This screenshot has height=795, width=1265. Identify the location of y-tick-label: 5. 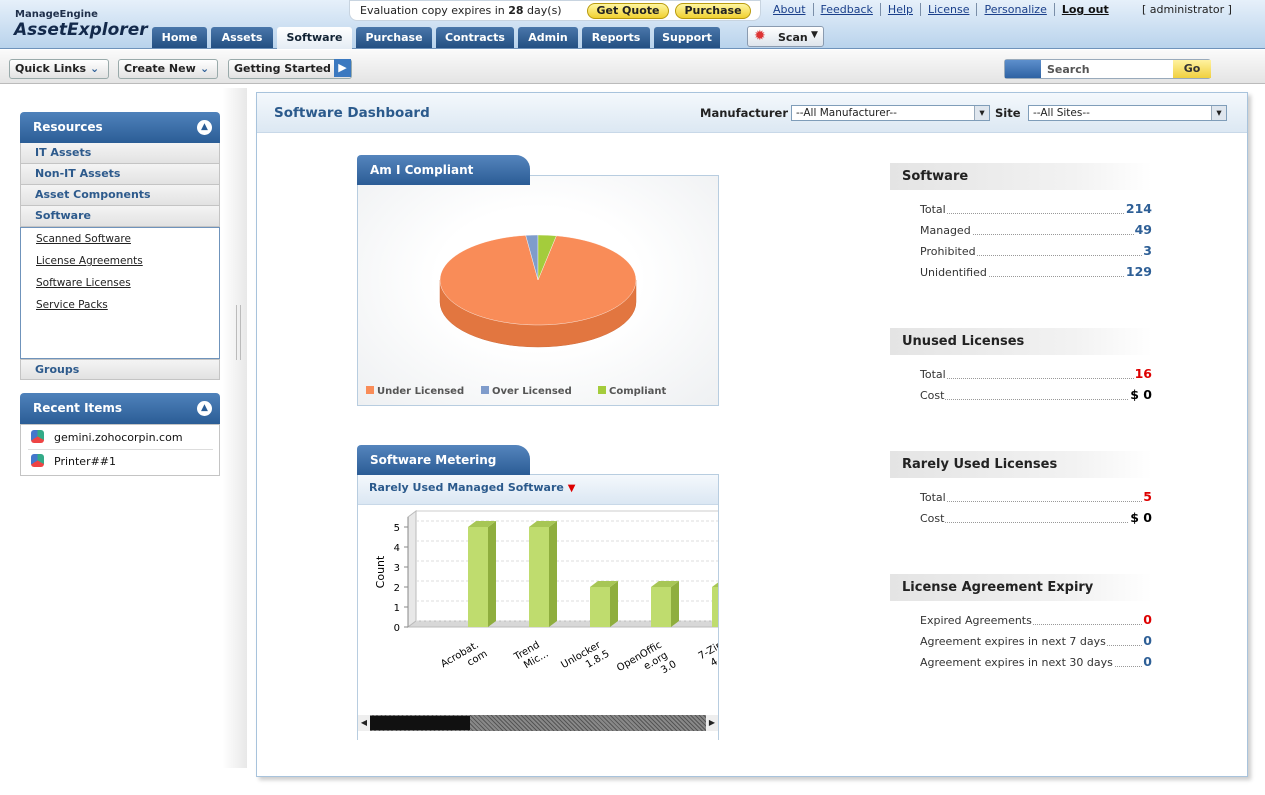
(397, 528).